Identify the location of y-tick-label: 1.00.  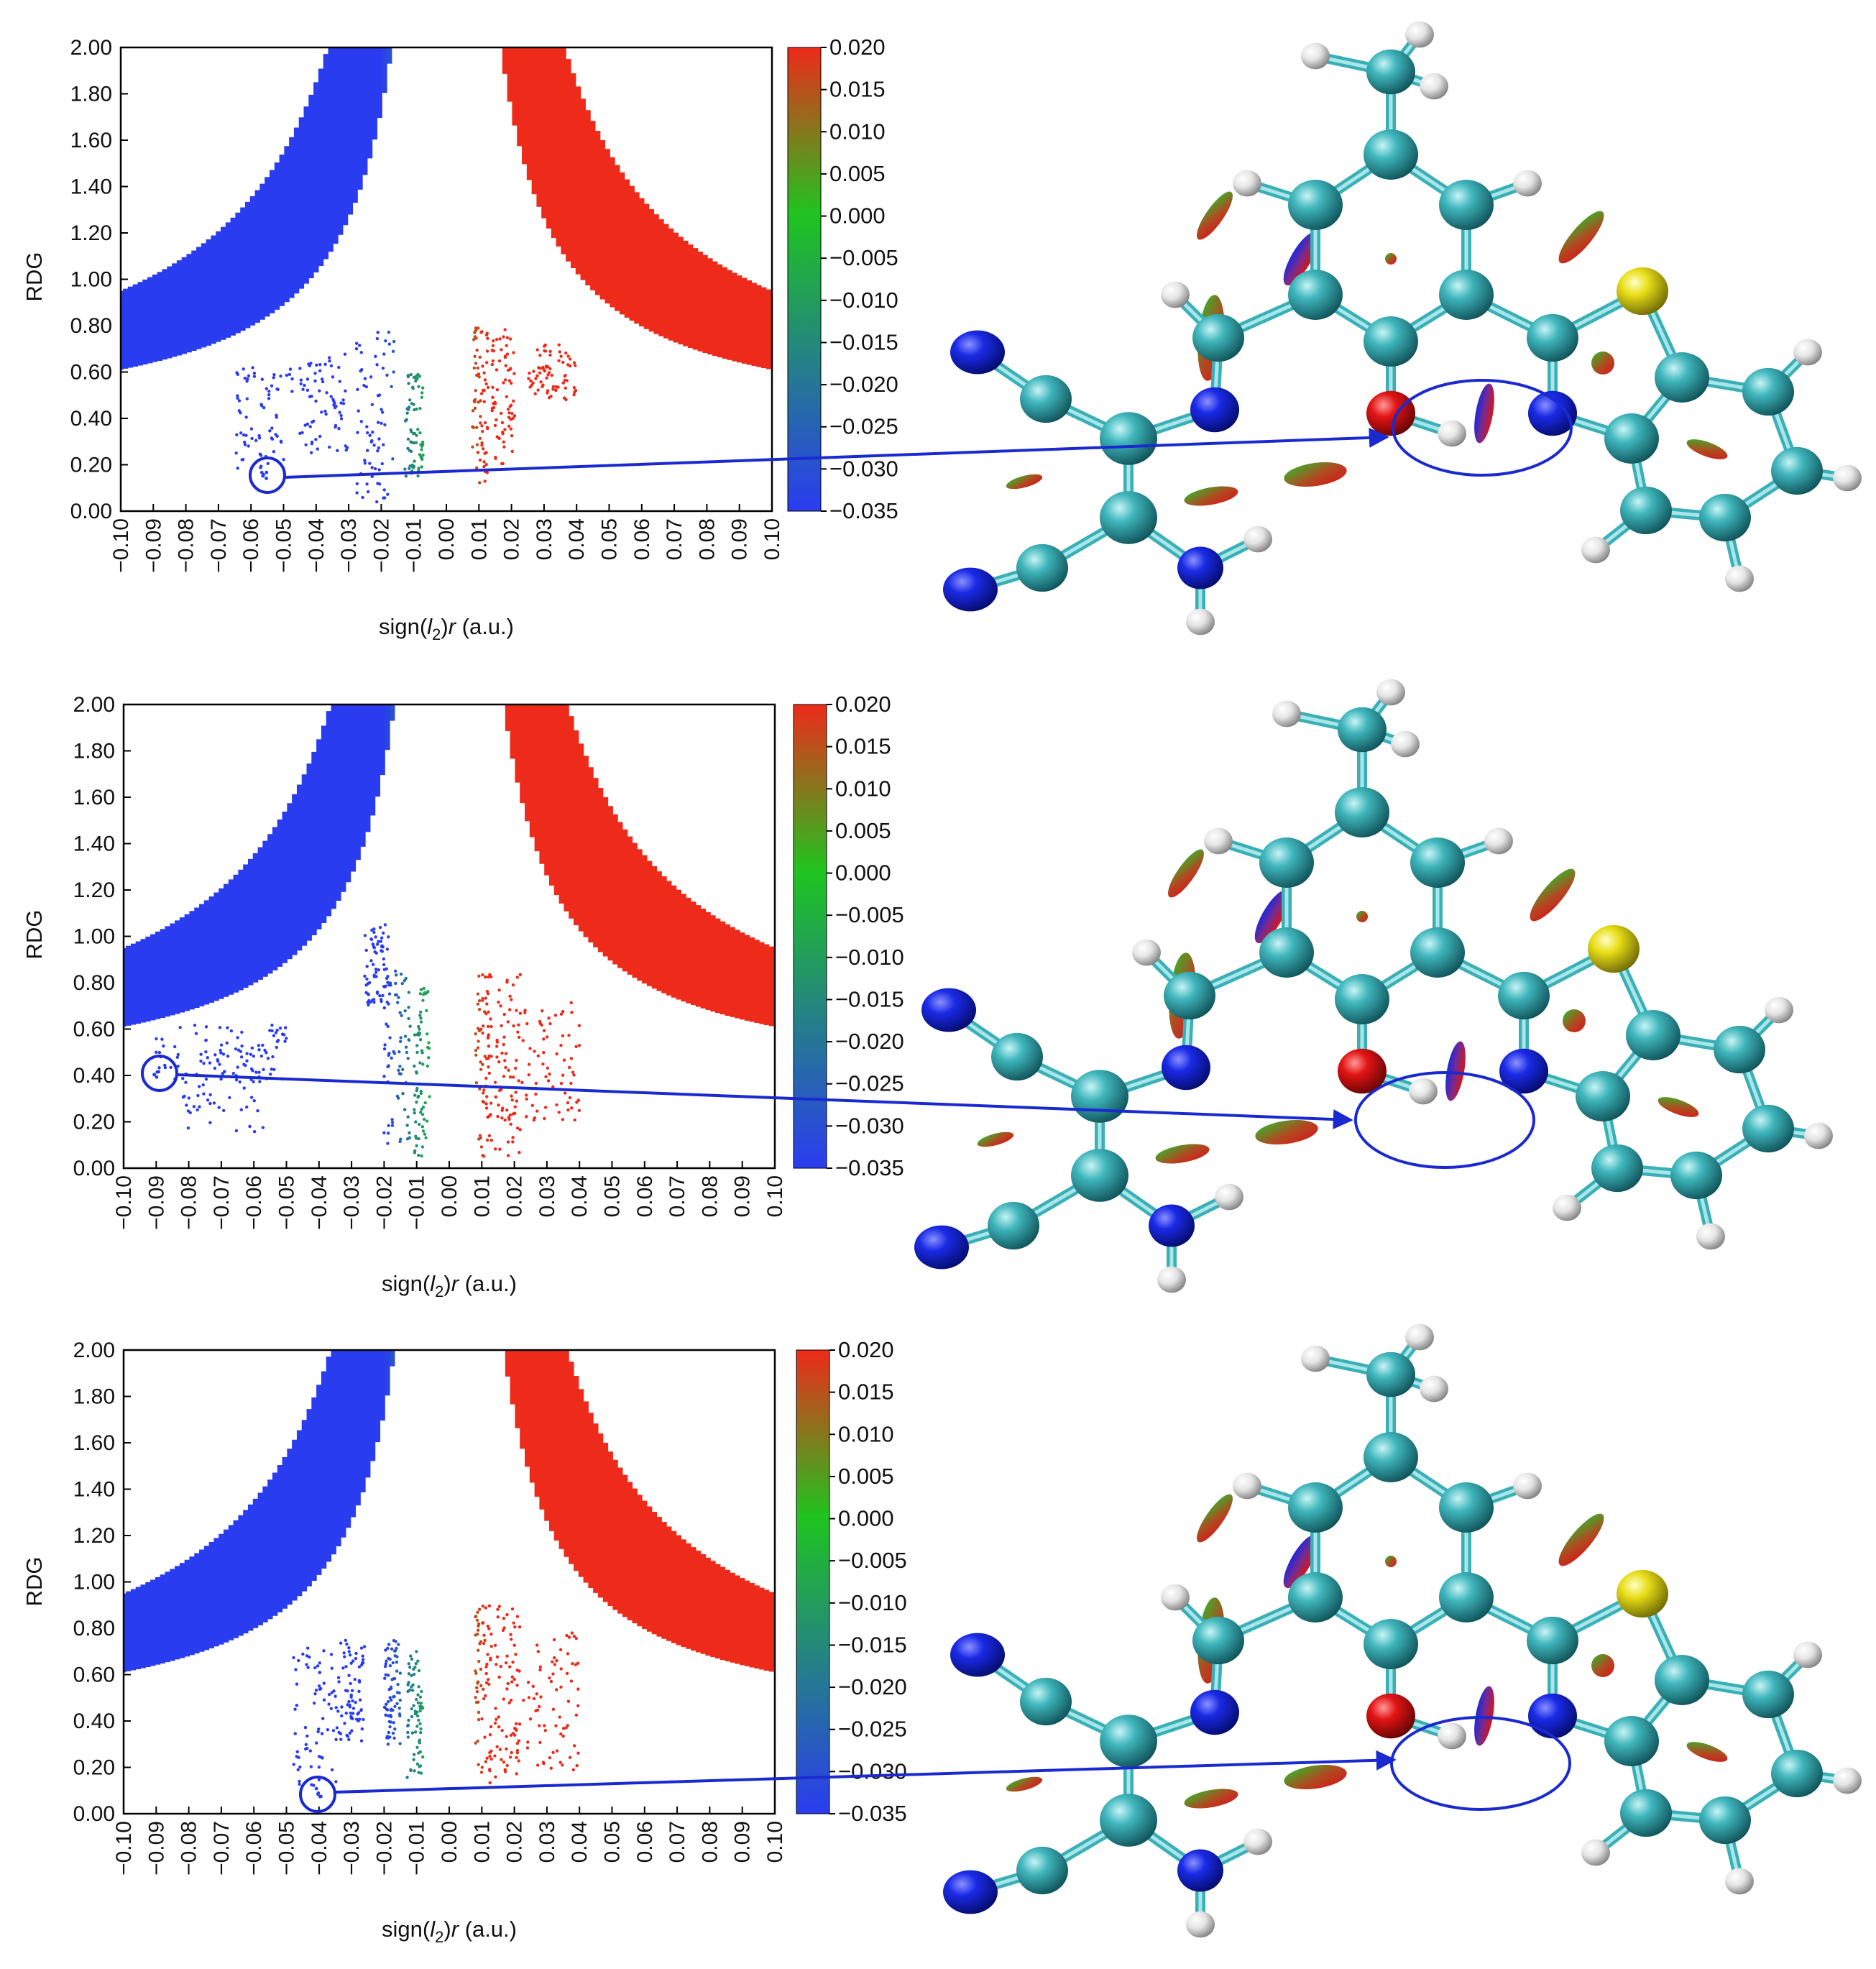
(94, 1582).